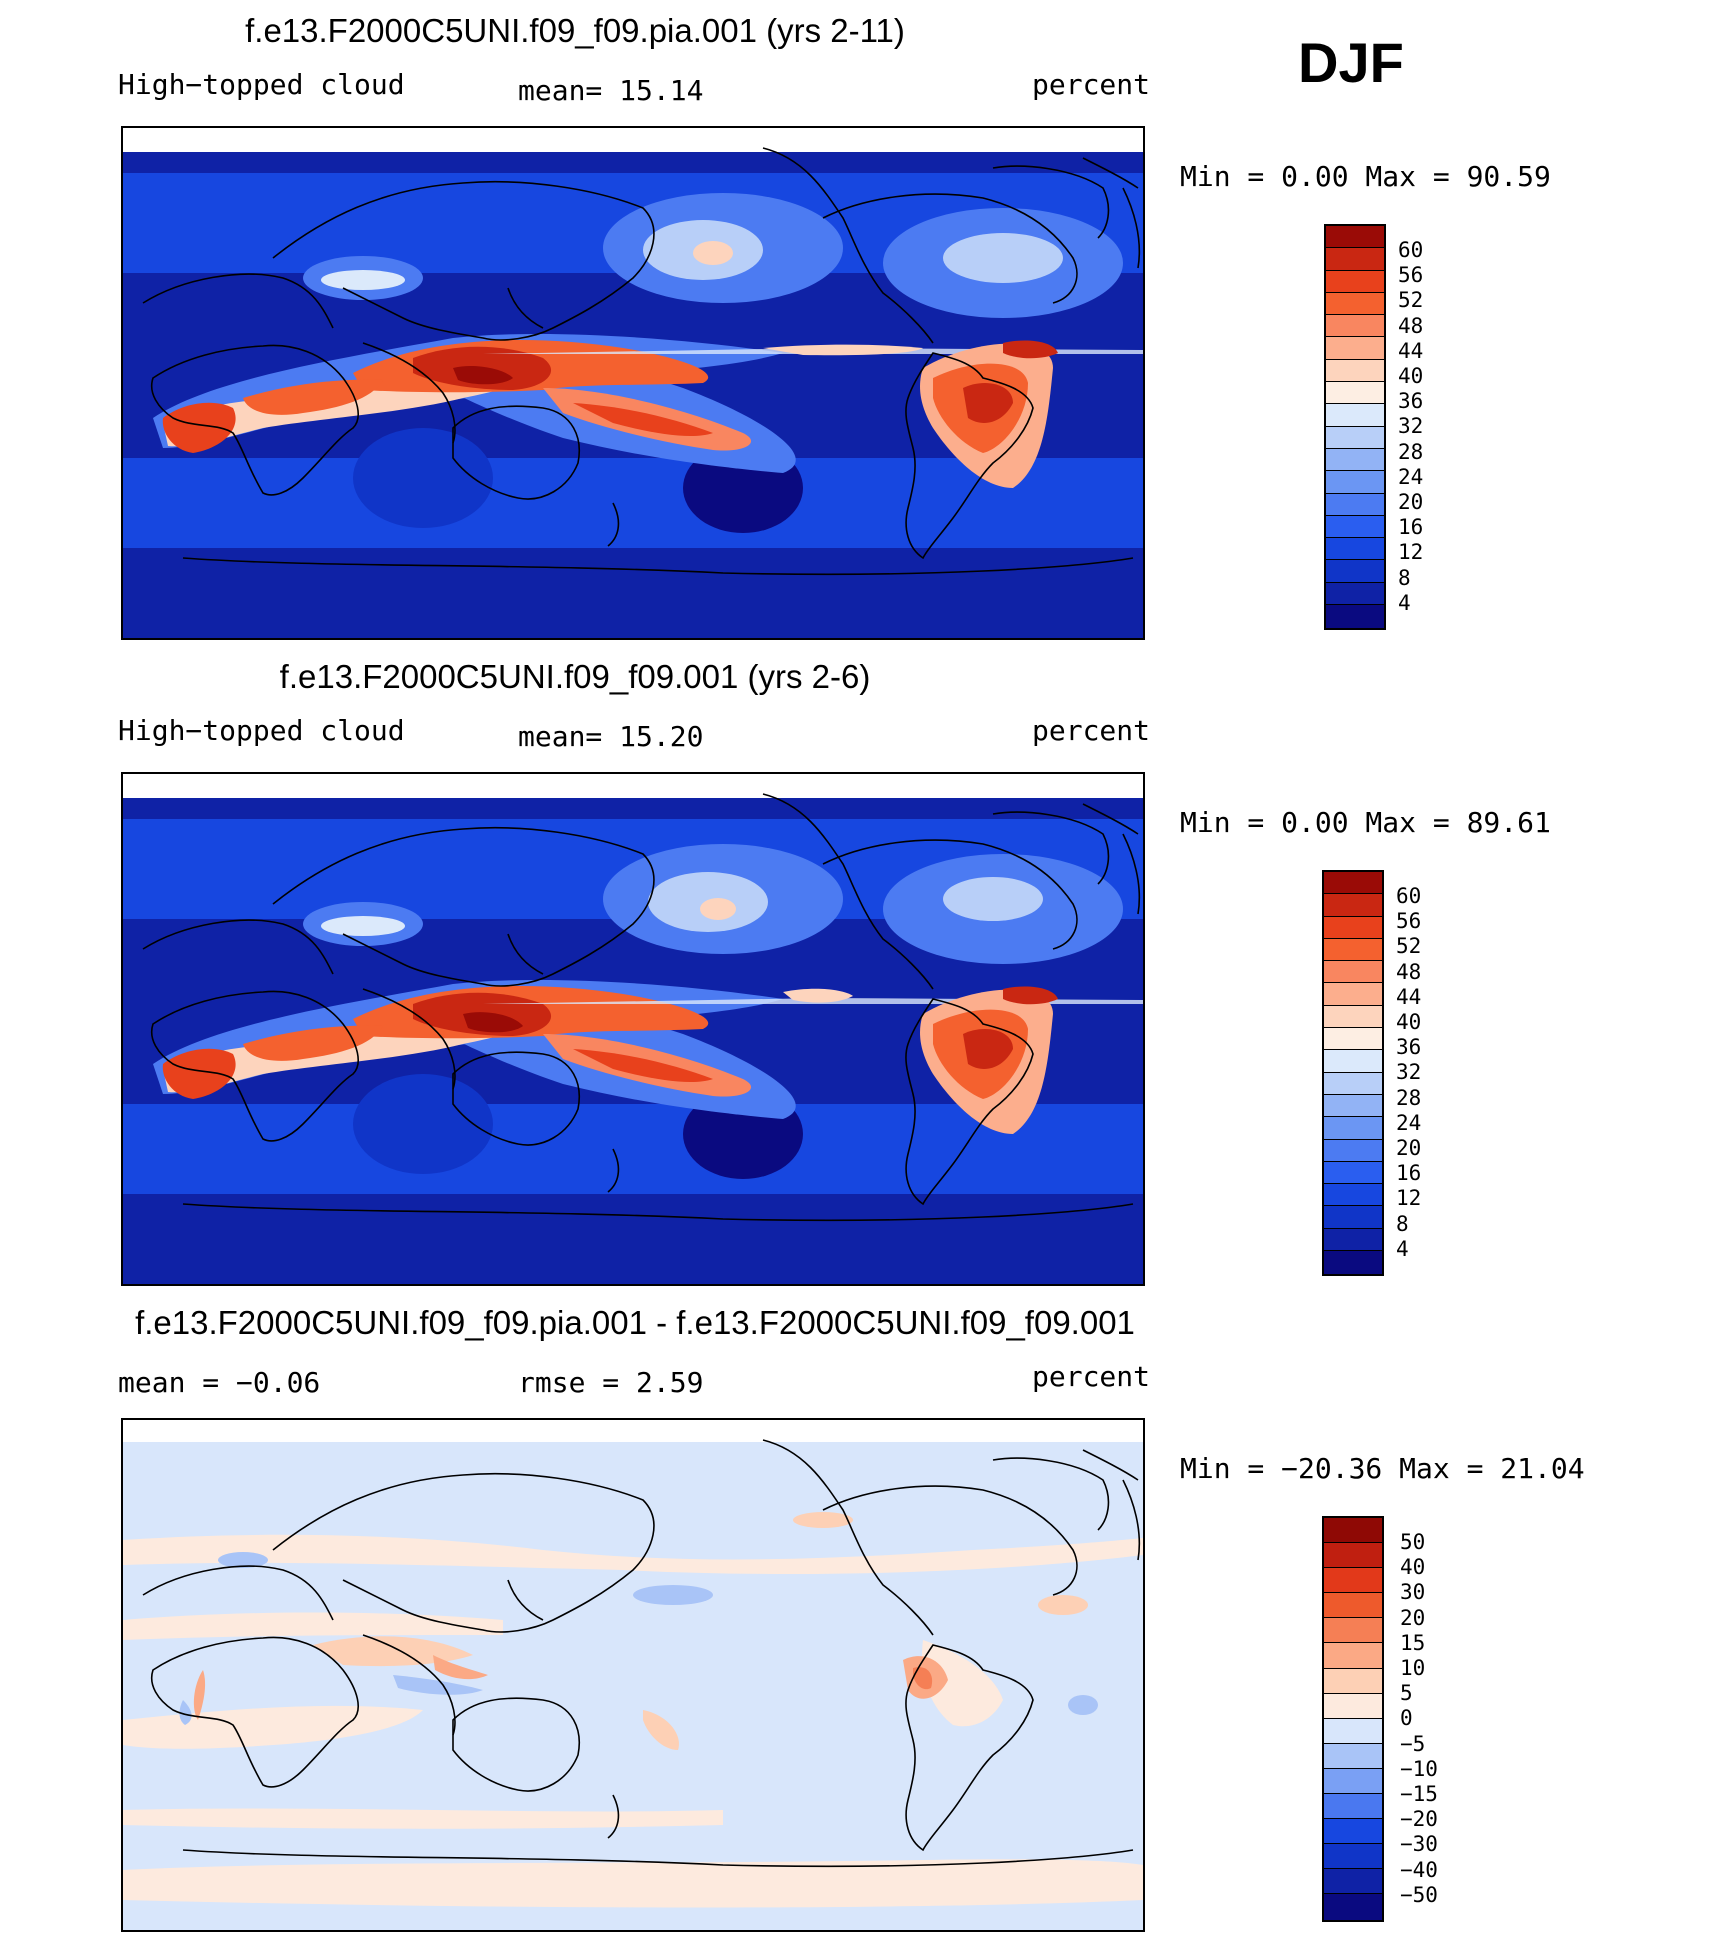 This screenshot has height=1947, width=1710. What do you see at coordinates (1406, 1693) in the screenshot?
I see `colorbar-tick-label: 5` at bounding box center [1406, 1693].